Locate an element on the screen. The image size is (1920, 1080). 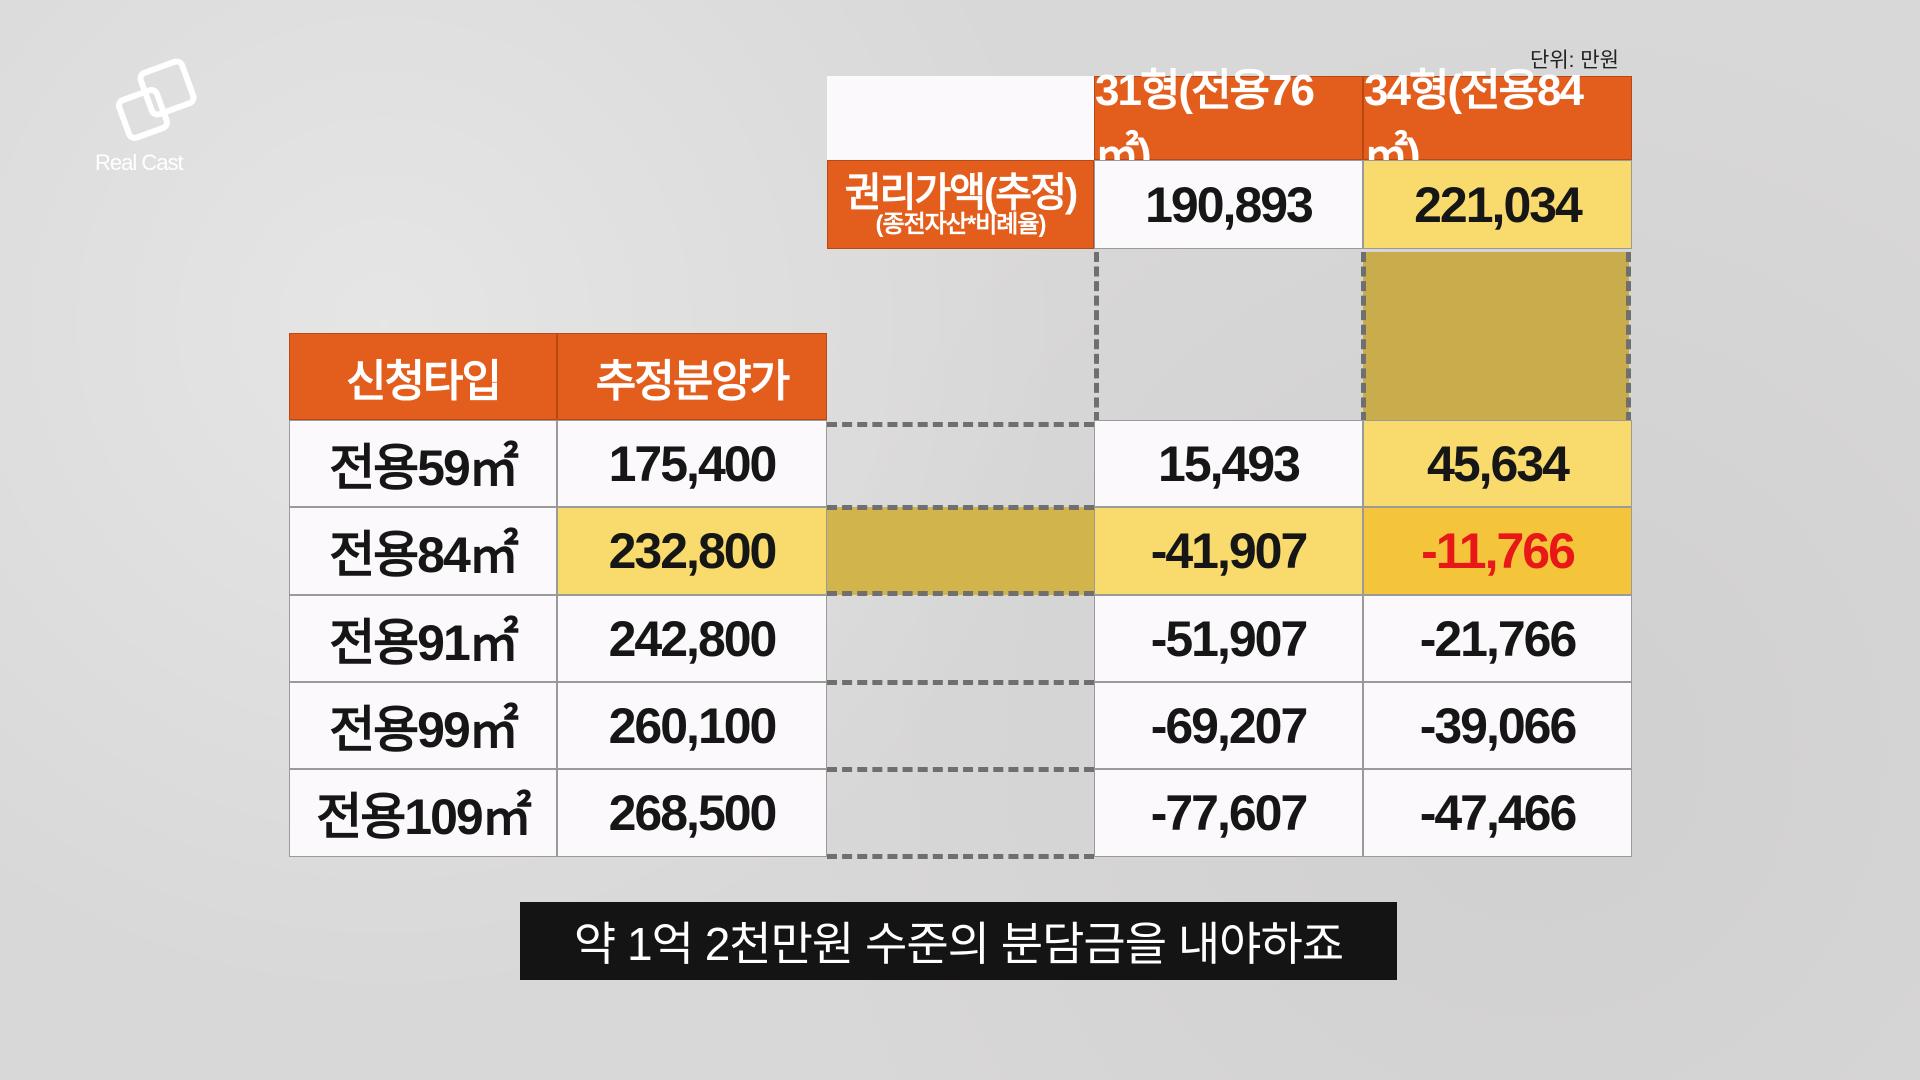
logo-text: Real Cast is located at coordinates (139, 162).